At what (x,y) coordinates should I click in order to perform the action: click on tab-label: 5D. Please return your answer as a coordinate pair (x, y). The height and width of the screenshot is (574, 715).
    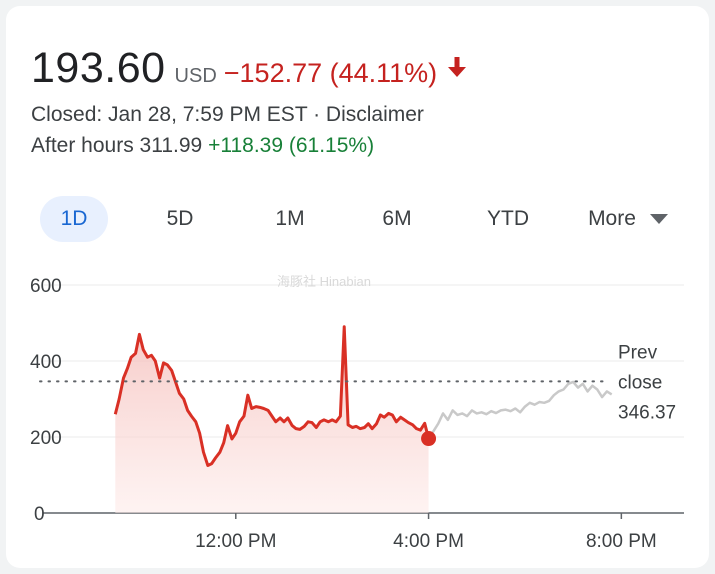
    Looking at the image, I should click on (180, 218).